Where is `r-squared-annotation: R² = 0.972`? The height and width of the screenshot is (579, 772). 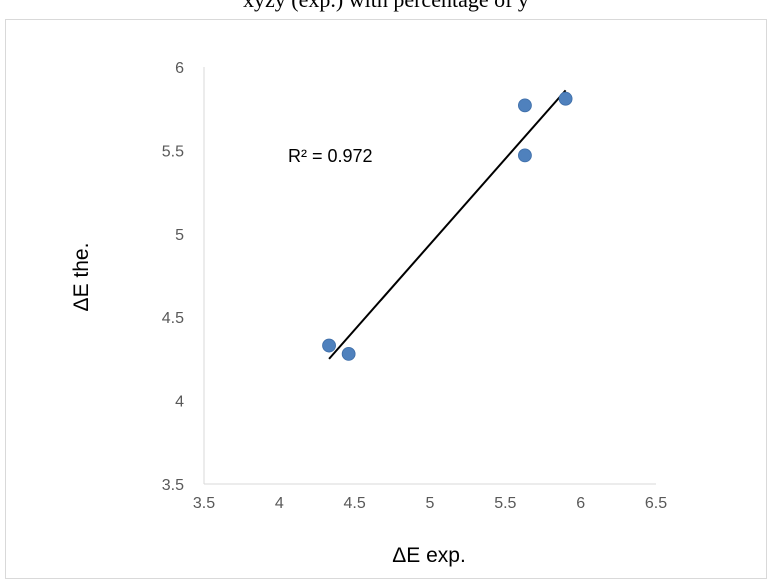
r-squared-annotation: R² = 0.972 is located at coordinates (330, 156).